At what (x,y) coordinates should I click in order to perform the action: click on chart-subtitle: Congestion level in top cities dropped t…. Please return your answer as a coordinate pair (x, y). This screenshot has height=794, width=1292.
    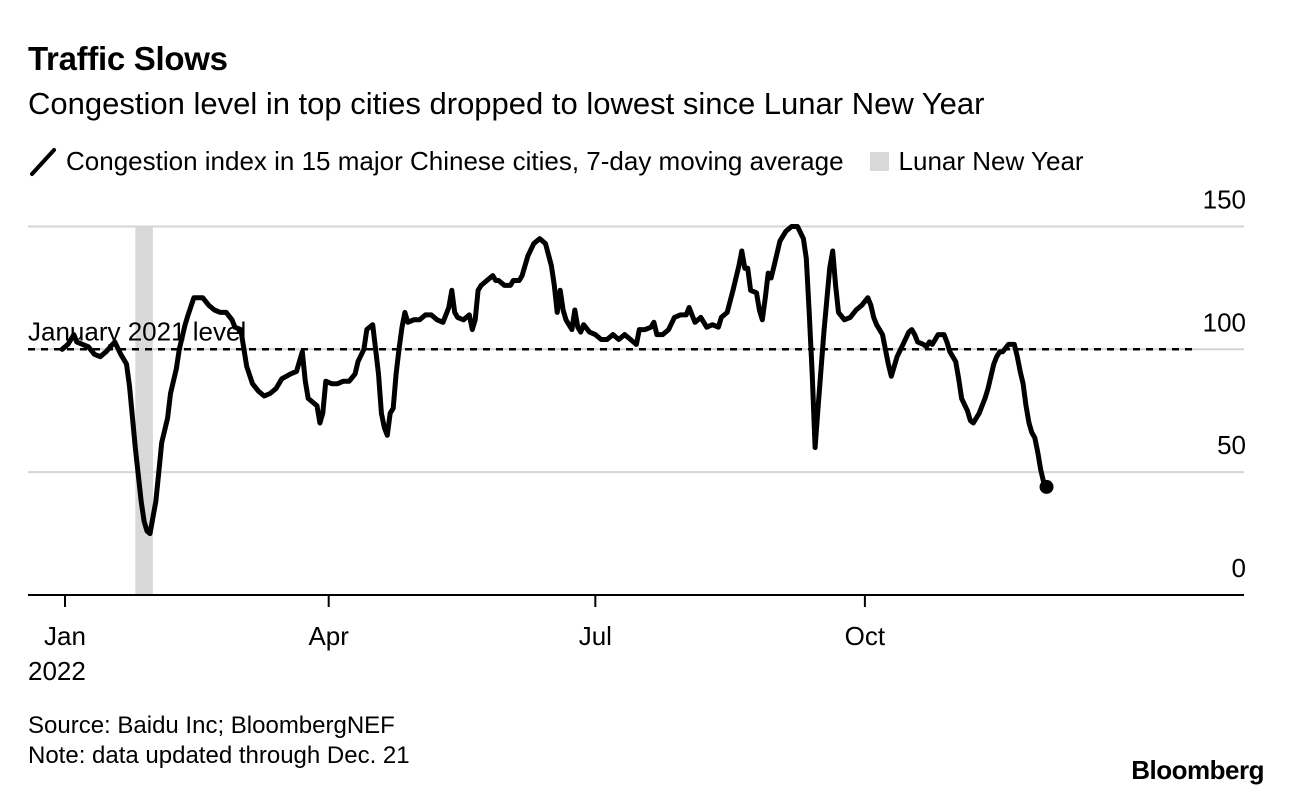
    Looking at the image, I should click on (506, 103).